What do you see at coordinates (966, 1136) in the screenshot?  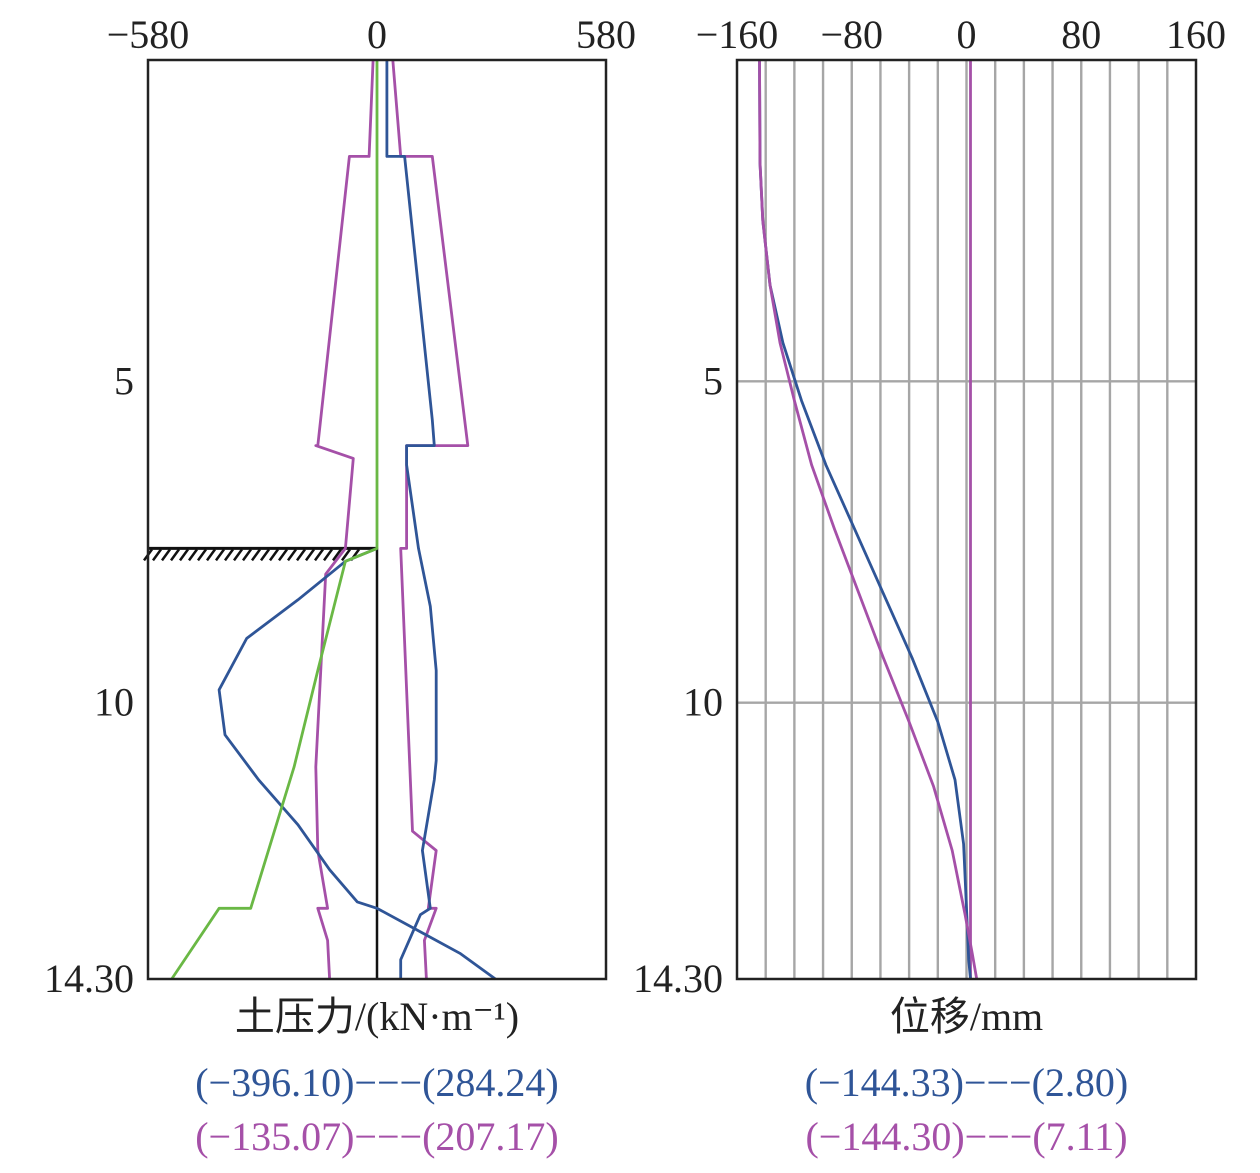 I see `range-label-purple: (−144.30)−−−(7.11)` at bounding box center [966, 1136].